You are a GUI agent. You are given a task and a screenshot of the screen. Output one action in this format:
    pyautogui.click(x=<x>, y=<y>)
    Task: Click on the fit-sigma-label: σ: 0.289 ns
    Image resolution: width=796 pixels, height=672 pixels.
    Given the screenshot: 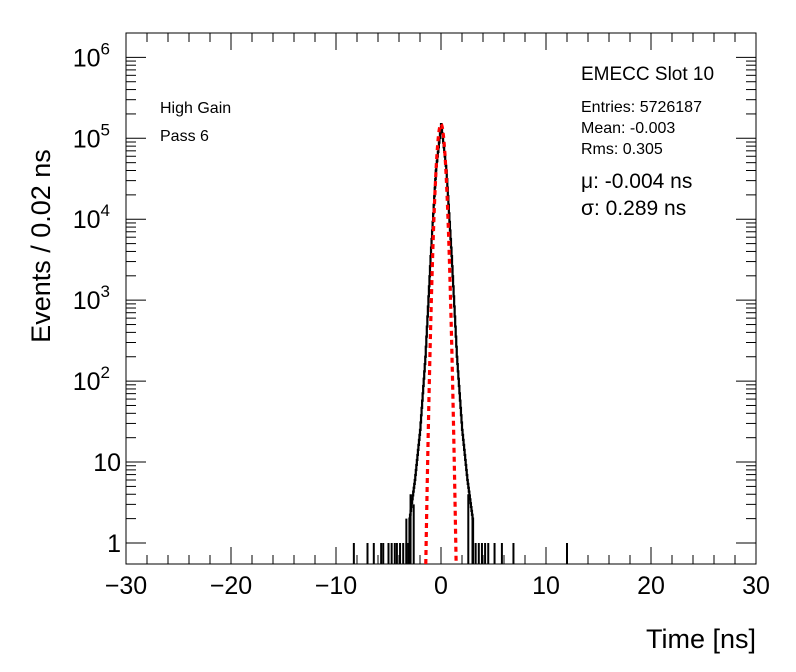 What is the action you would take?
    pyautogui.click(x=633, y=208)
    